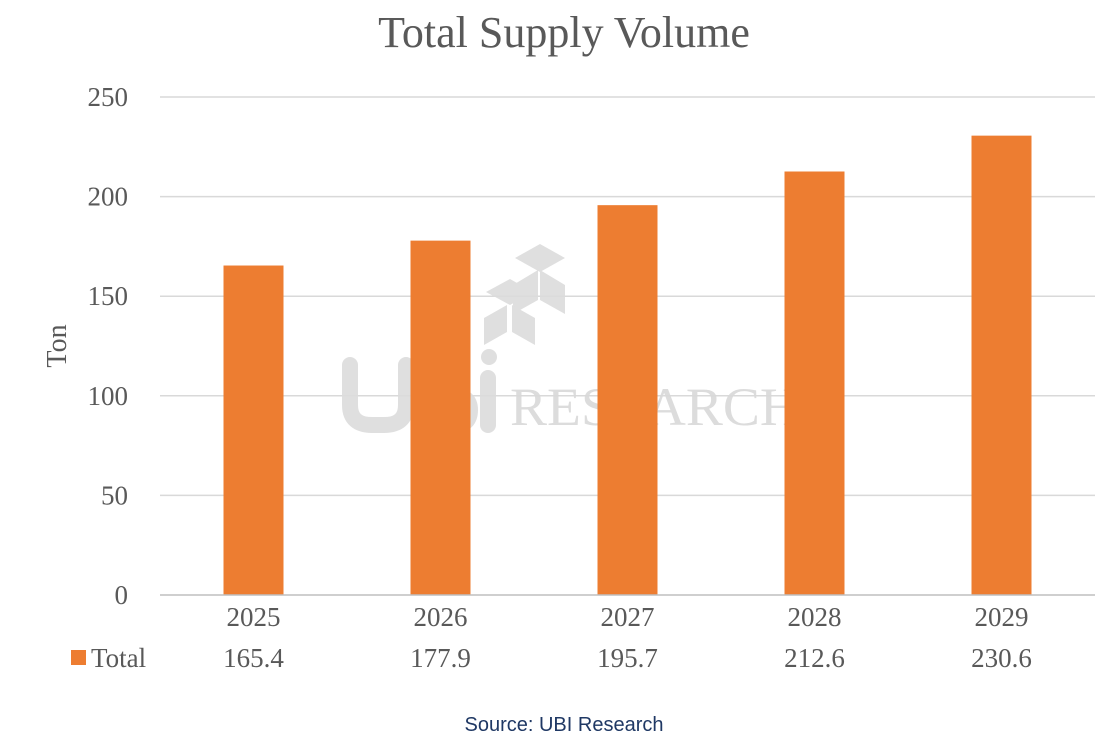  Describe the element at coordinates (122, 595) in the screenshot. I see `y-tick-label: 0` at that location.